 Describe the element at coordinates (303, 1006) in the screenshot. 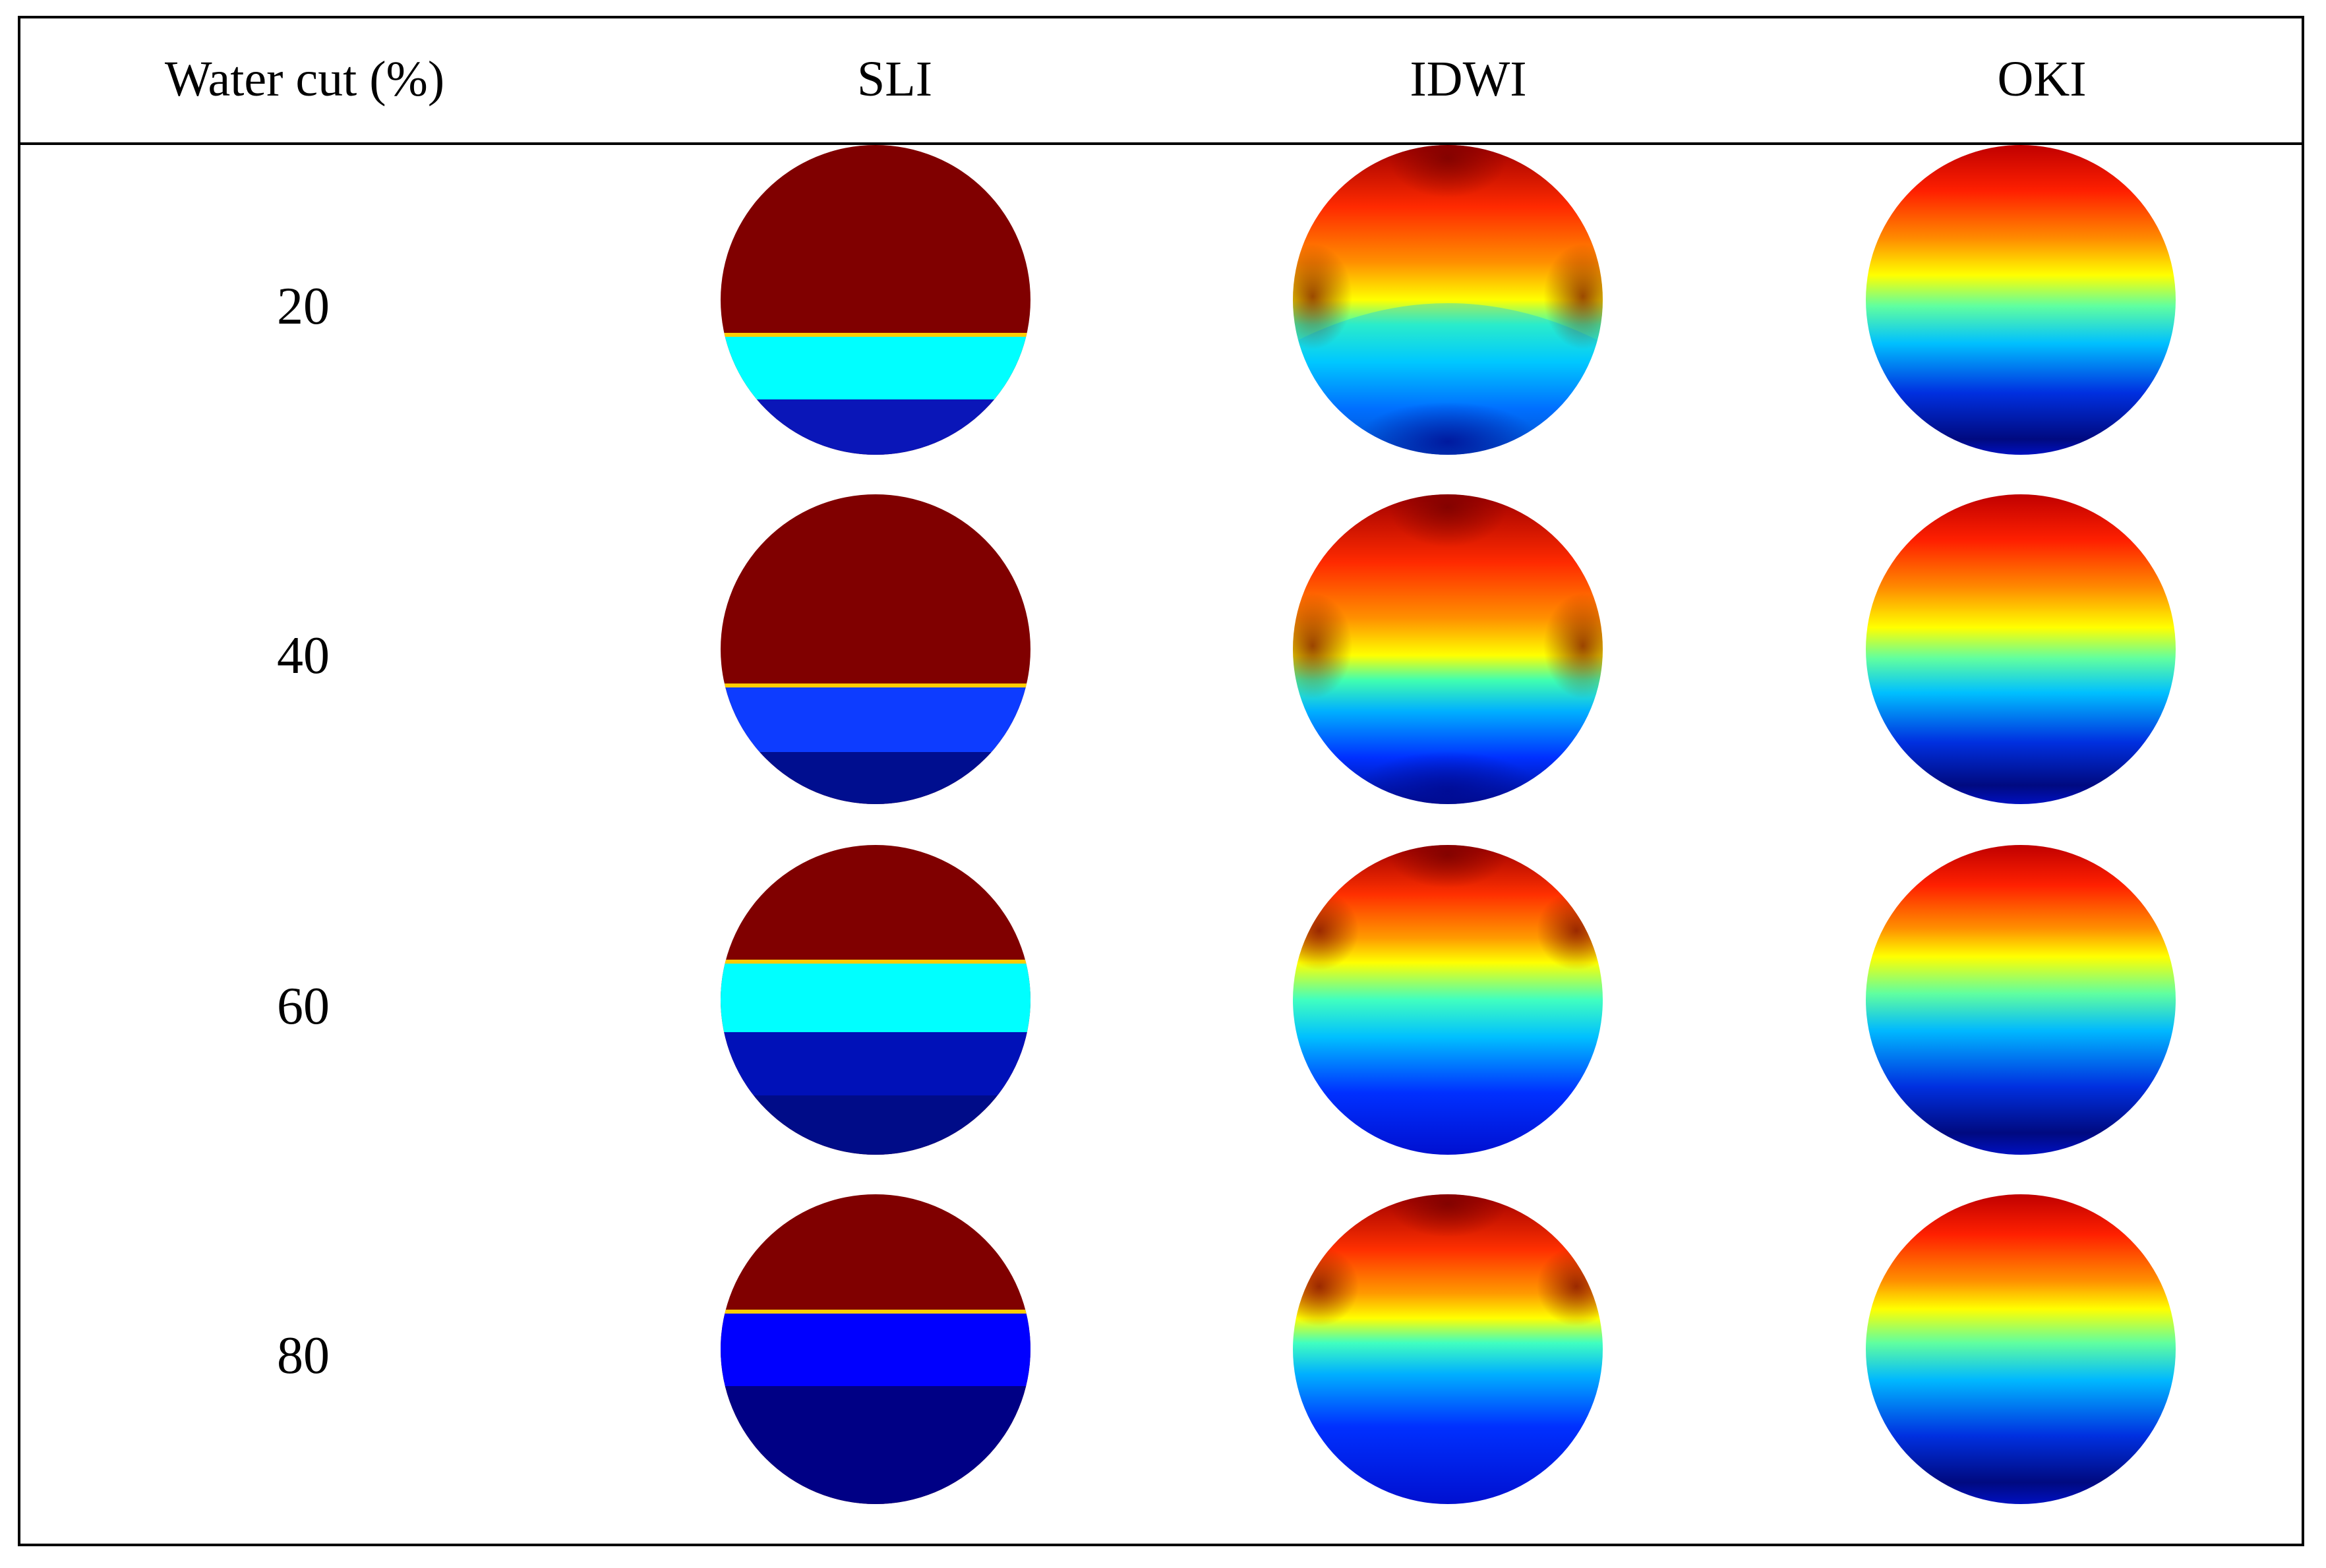

I see `row-label-60: 60` at that location.